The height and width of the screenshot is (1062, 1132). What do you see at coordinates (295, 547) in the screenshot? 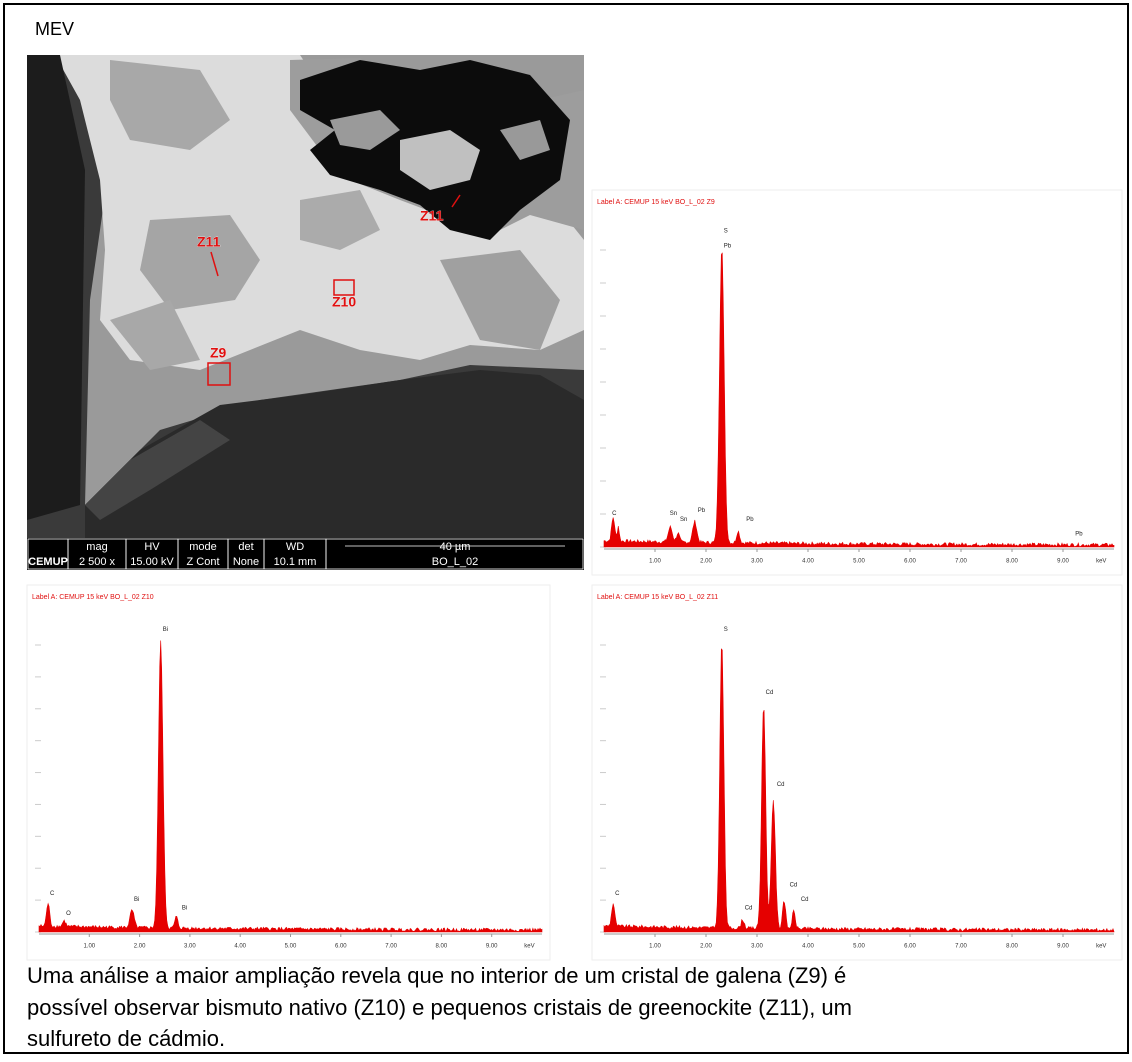
I see `info-header: WD` at bounding box center [295, 547].